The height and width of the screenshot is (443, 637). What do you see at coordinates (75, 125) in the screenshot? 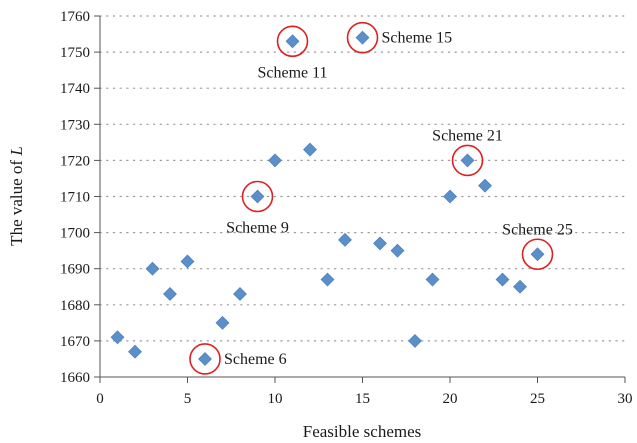
I see `y-tick-label: 1730` at bounding box center [75, 125].